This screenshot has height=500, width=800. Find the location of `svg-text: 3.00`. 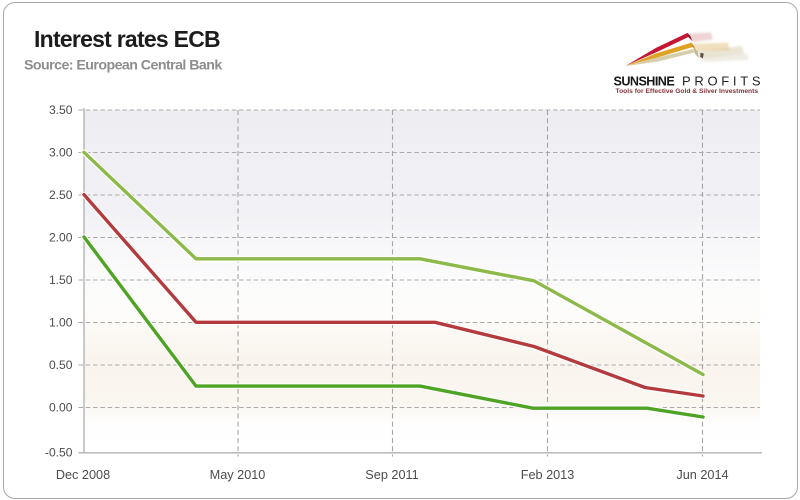

svg-text: 3.00 is located at coordinates (61, 153).